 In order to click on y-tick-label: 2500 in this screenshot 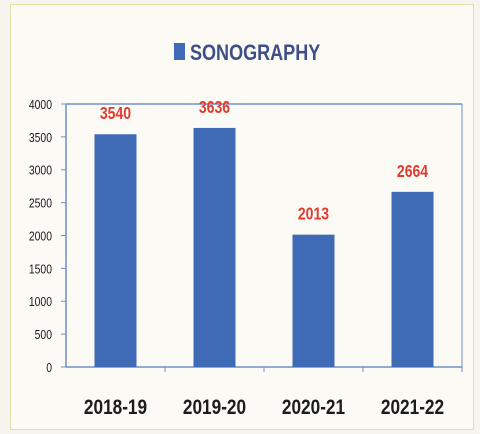, I will do `click(41, 204)`.